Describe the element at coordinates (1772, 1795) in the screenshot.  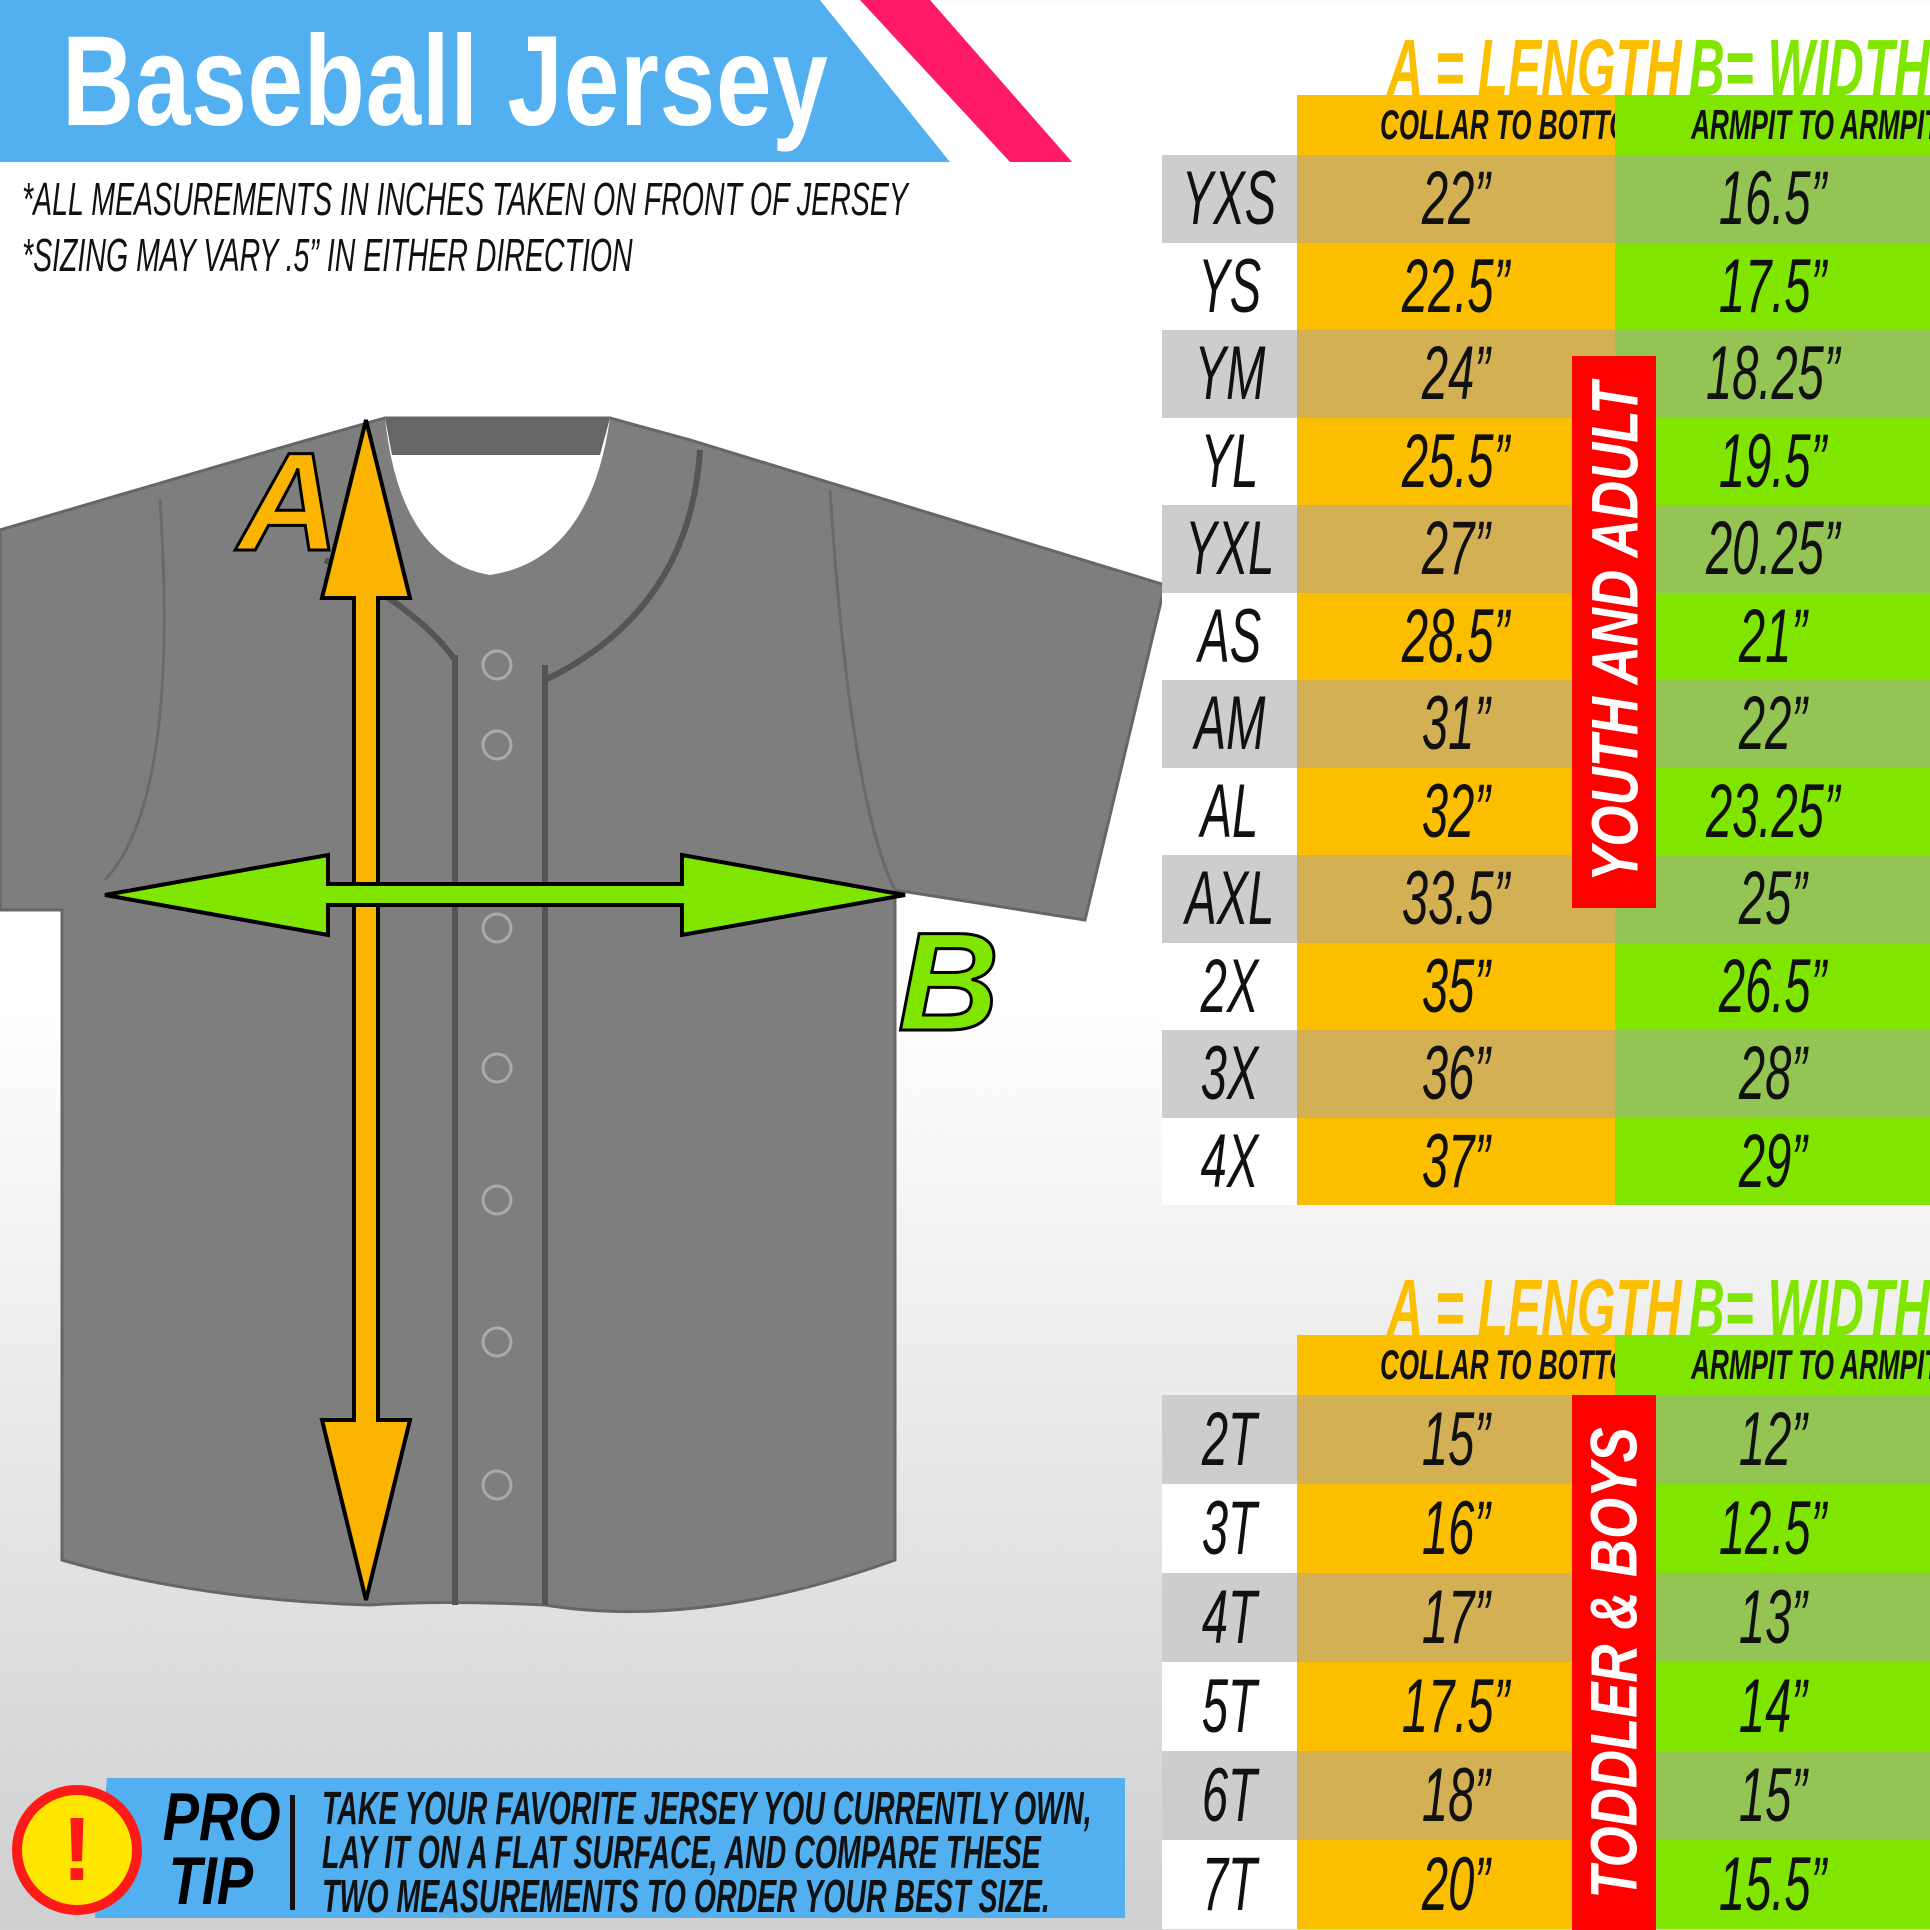
I see `width-cell: 15”` at that location.